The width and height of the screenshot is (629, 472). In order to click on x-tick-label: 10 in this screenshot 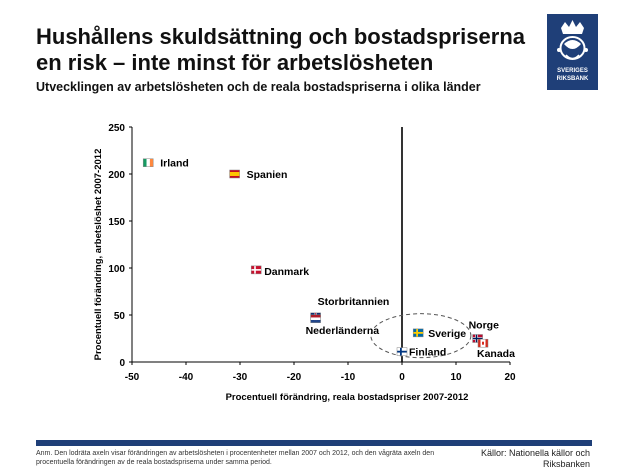, I will do `click(456, 377)`.